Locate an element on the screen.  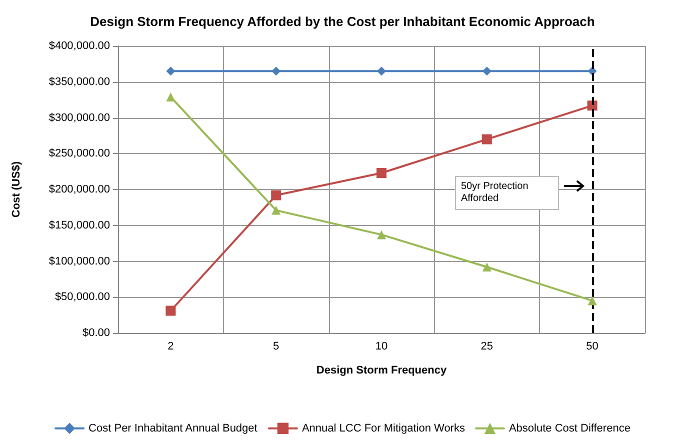
x-tick-label: 25 is located at coordinates (487, 346).